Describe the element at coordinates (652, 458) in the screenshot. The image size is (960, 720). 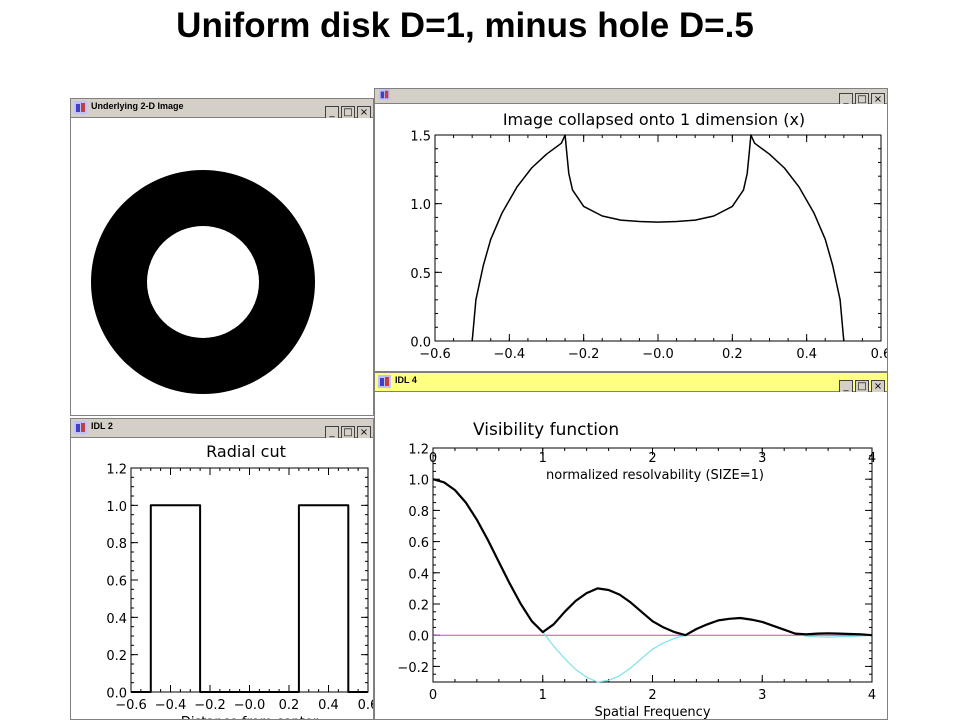
I see `top-x-tick-label: 2` at that location.